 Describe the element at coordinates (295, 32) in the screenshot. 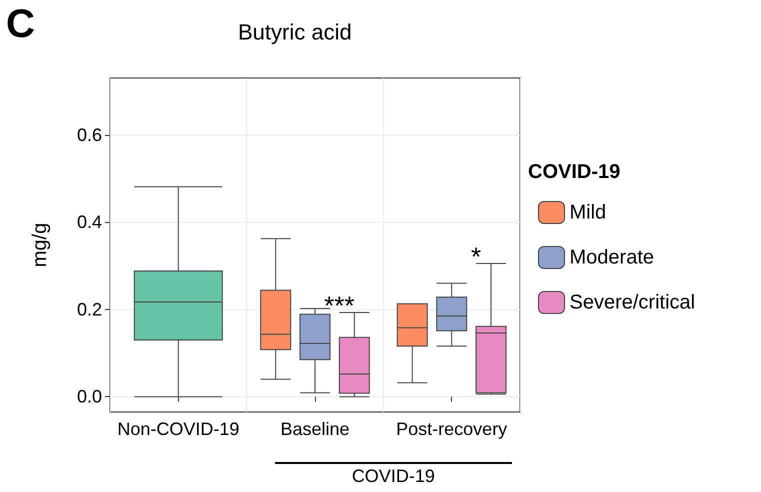

I see `chart-title: Butyric acid` at that location.